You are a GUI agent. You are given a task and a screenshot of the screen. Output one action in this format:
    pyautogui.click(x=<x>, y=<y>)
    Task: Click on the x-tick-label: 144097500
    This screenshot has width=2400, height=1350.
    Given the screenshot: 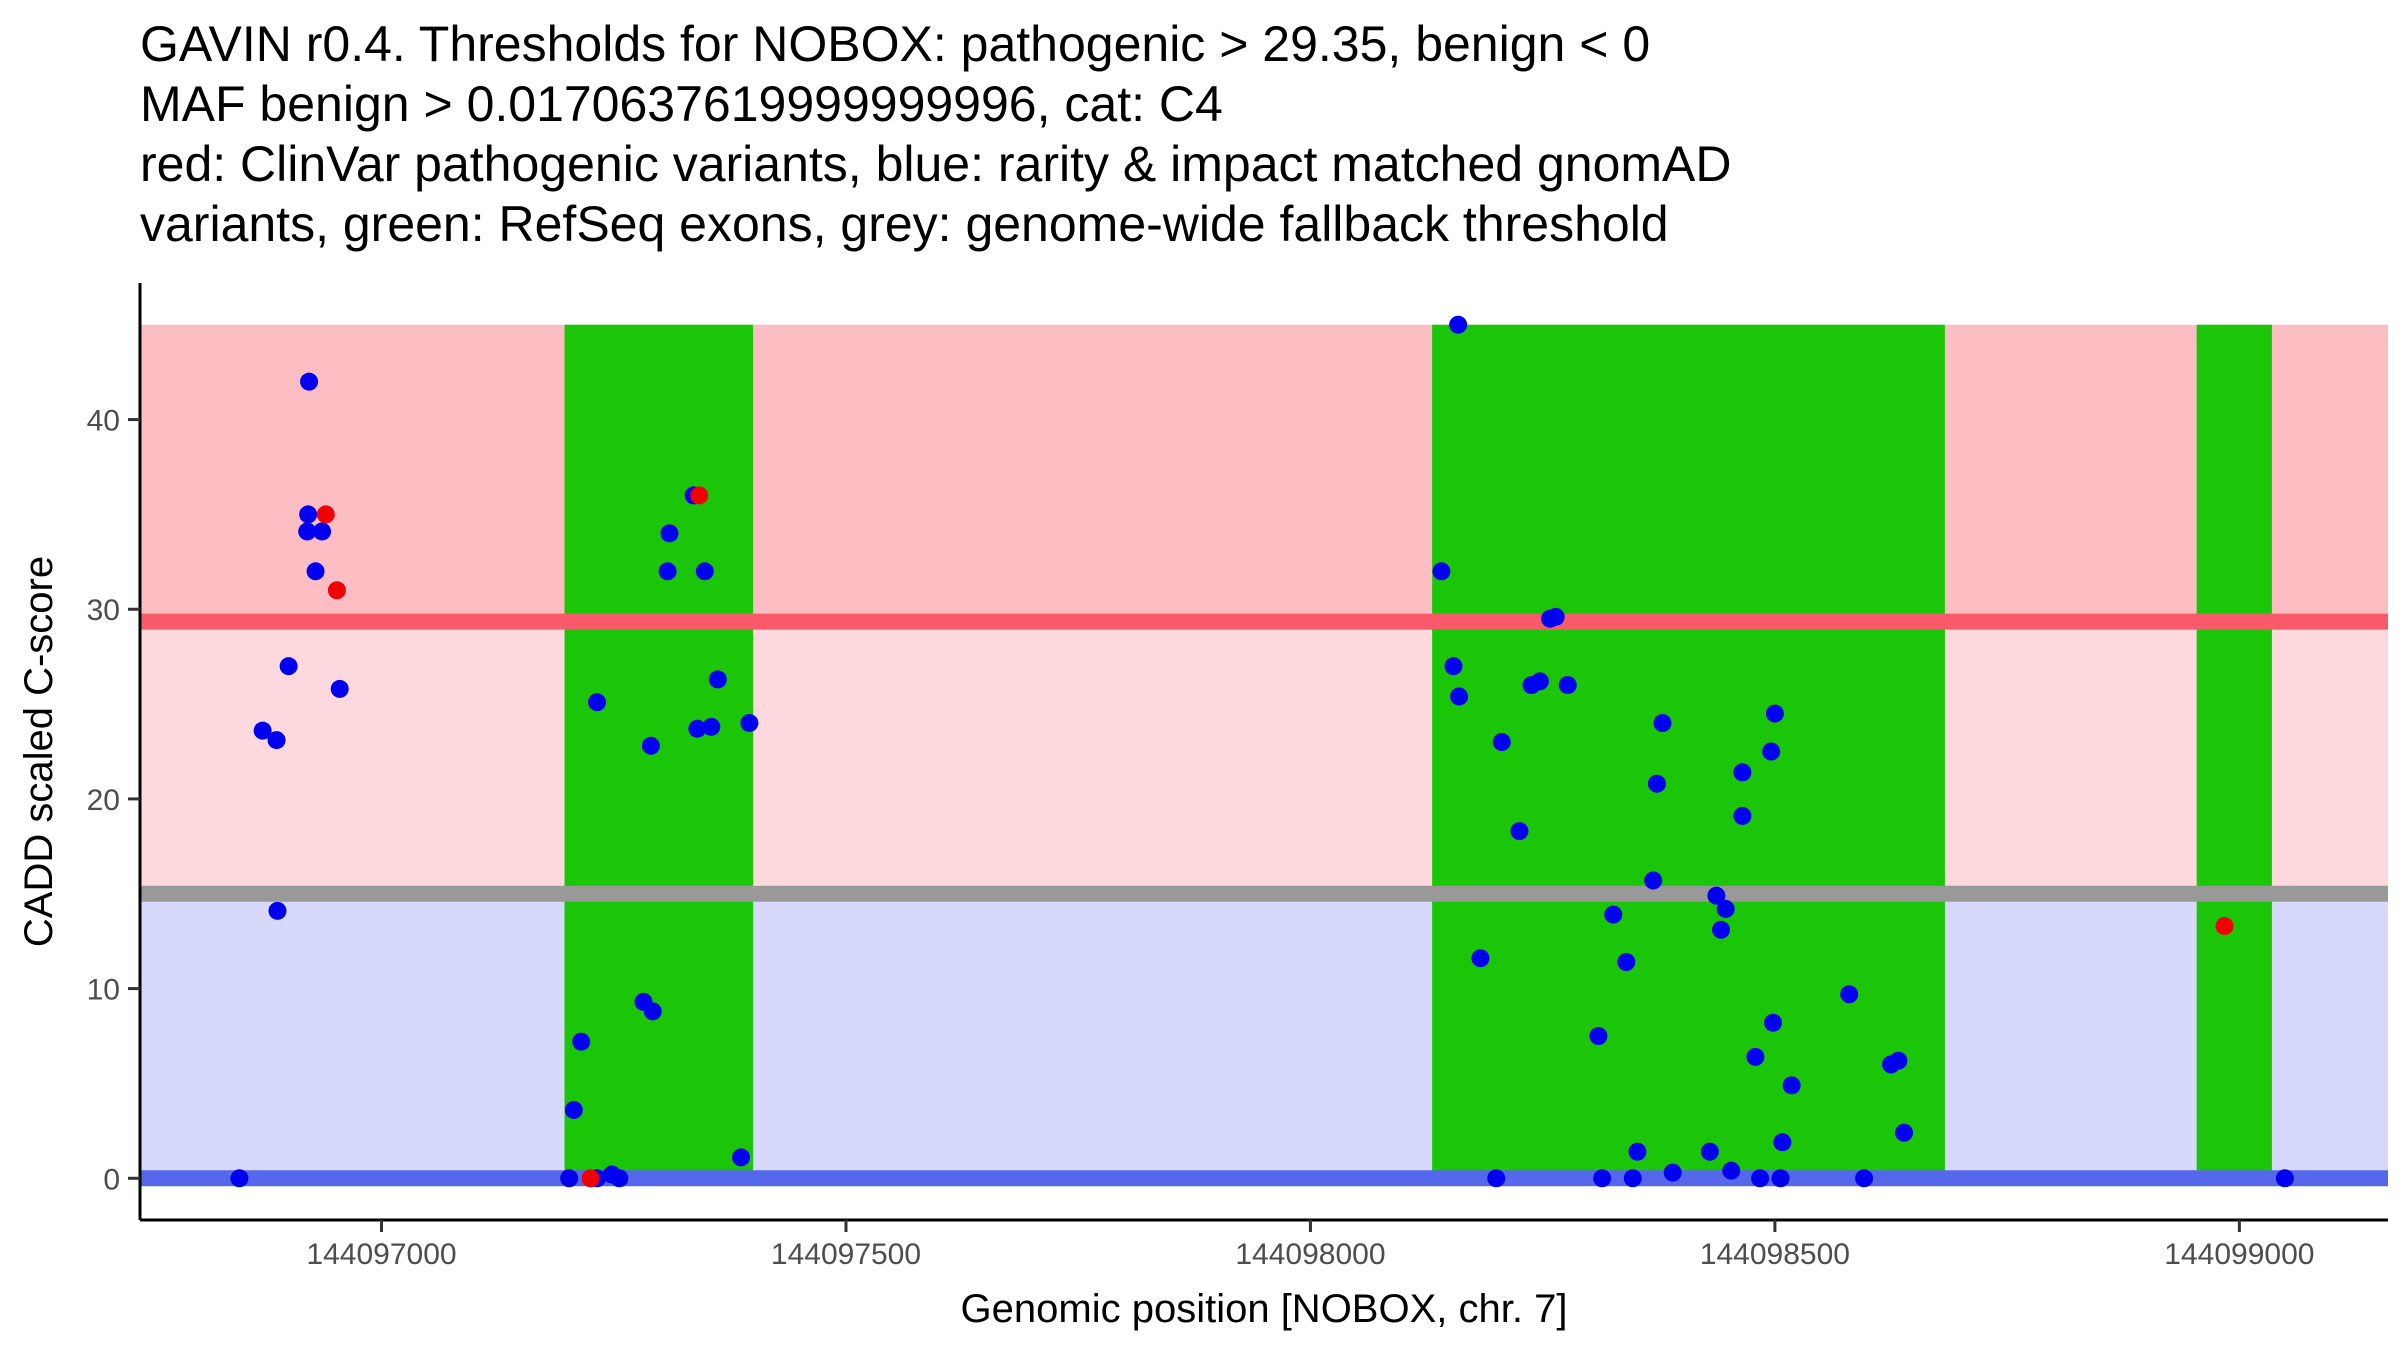 What is the action you would take?
    pyautogui.click(x=846, y=1254)
    